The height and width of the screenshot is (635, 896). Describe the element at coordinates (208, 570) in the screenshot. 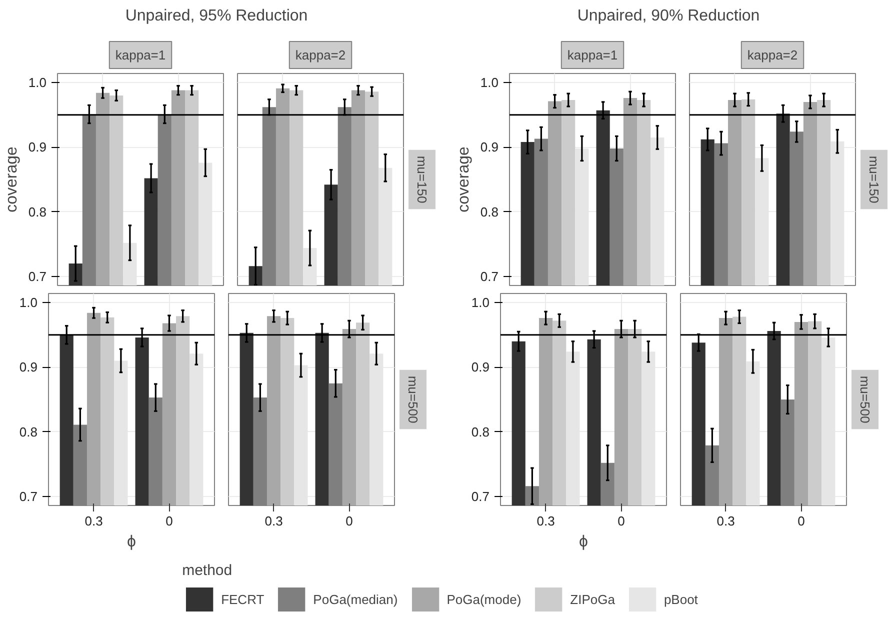

I see `legend-title: method` at that location.